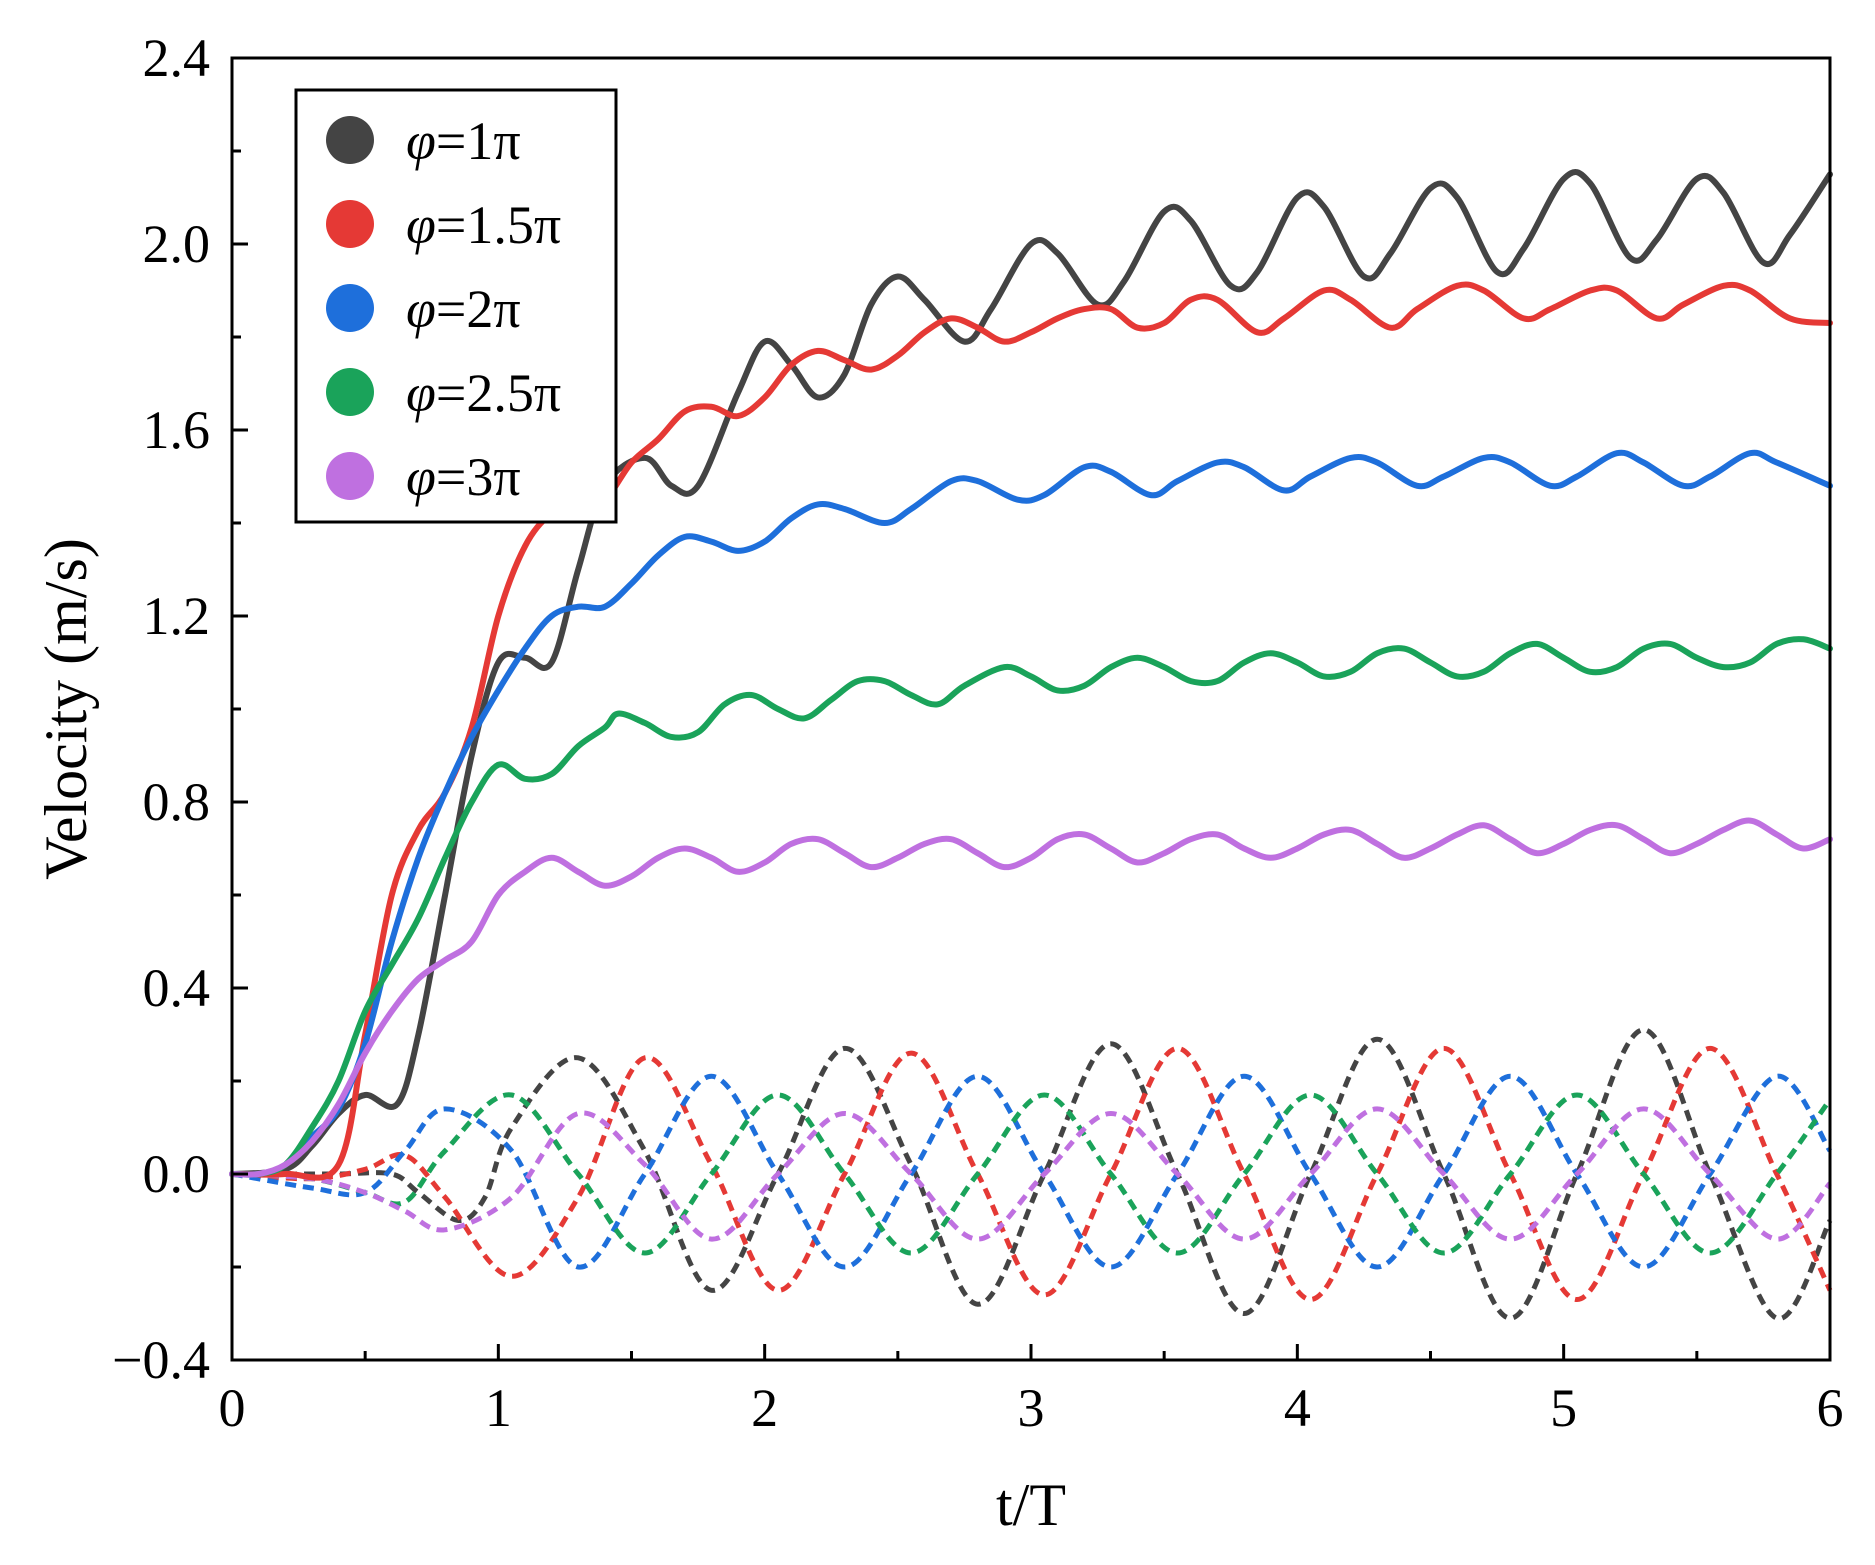  Describe the element at coordinates (1830, 1408) in the screenshot. I see `x-tick-label: 6` at that location.